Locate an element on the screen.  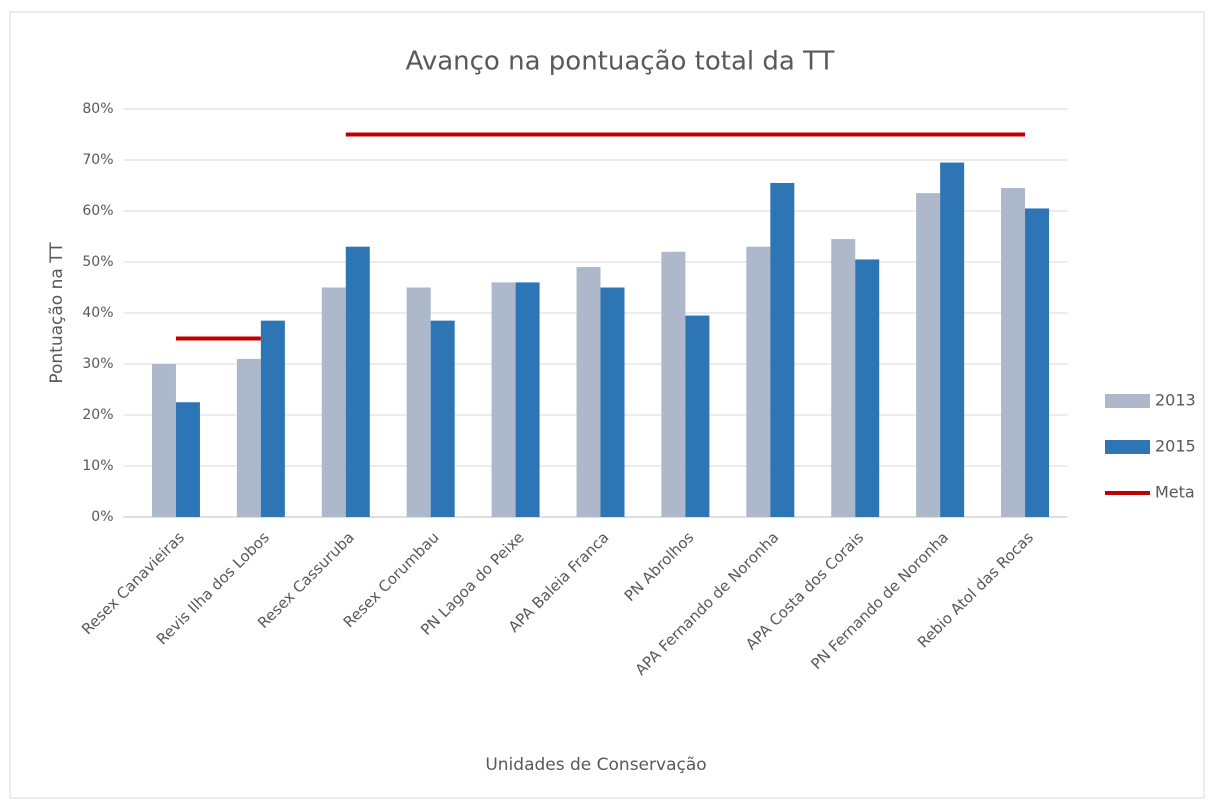
legend-label: Meta is located at coordinates (1175, 492).